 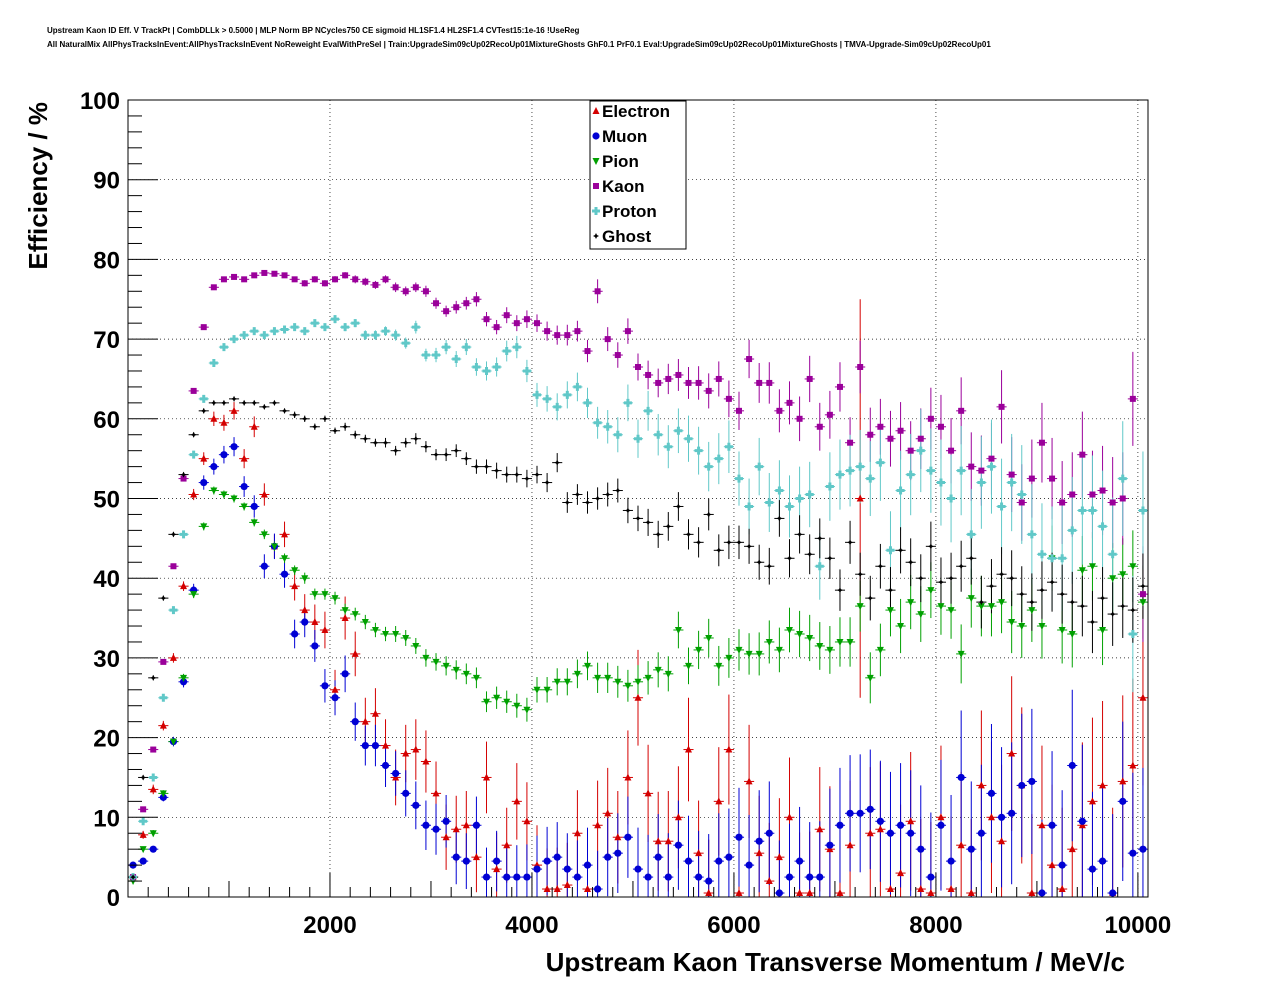 What do you see at coordinates (329, 925) in the screenshot?
I see `x-tick-label: 2000` at bounding box center [329, 925].